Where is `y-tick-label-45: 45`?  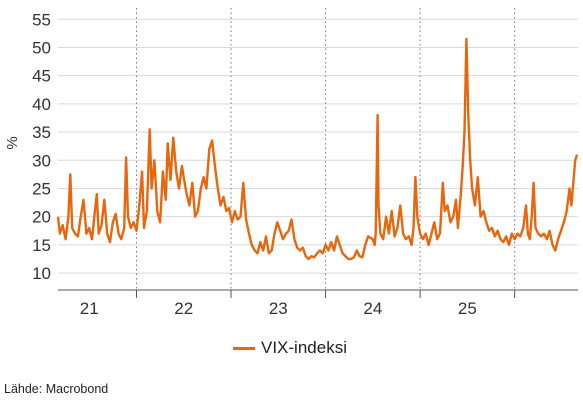
y-tick-label-45: 45 is located at coordinates (41, 76).